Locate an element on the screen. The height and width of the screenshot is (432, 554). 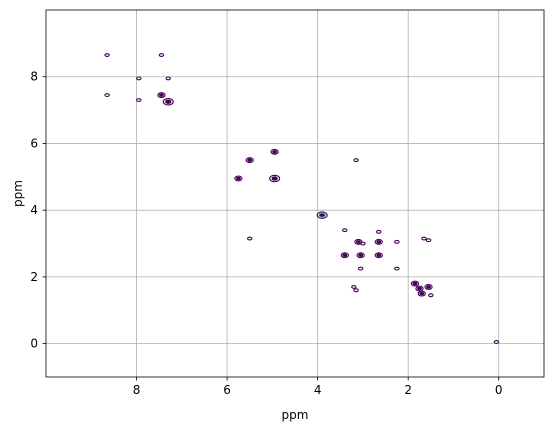
x-tick-label: 4 is located at coordinates (318, 390).